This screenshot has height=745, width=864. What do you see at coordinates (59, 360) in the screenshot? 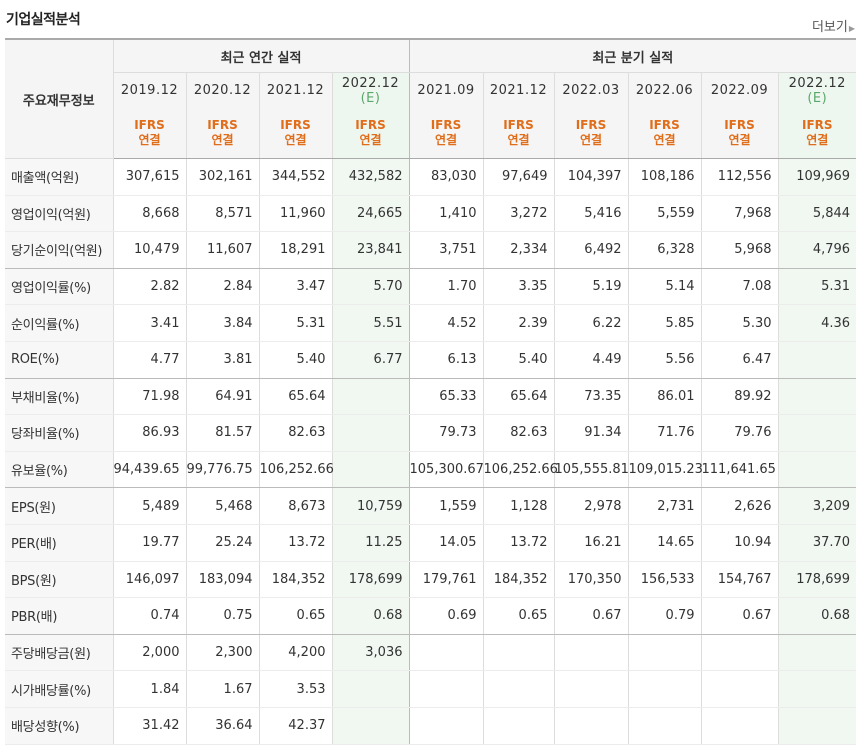
I see `row-label: ROE(%)` at bounding box center [59, 360].